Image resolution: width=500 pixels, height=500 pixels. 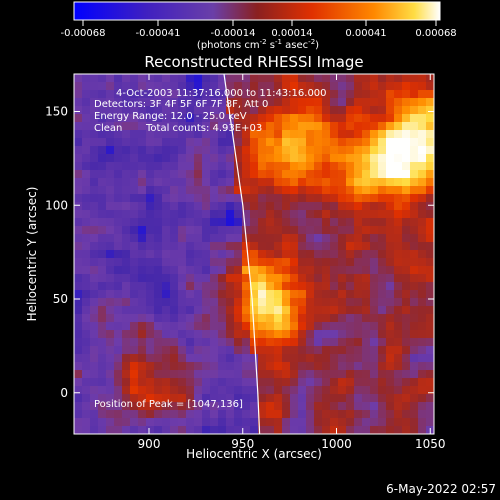 I want to click on annotation-peak: Position of Peak = [1047,136], so click(x=168, y=404).